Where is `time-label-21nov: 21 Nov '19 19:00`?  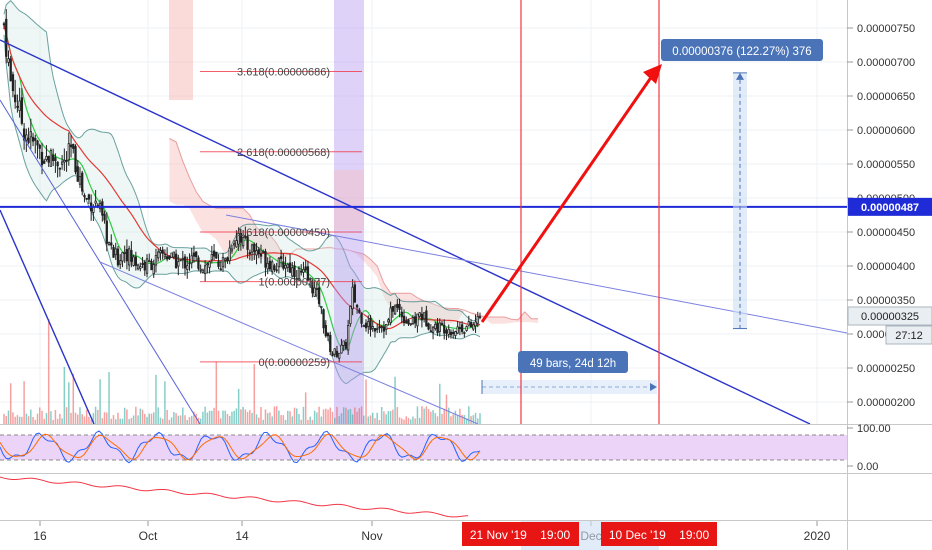
time-label-21nov: 21 Nov '19 19:00 is located at coordinates (520, 534).